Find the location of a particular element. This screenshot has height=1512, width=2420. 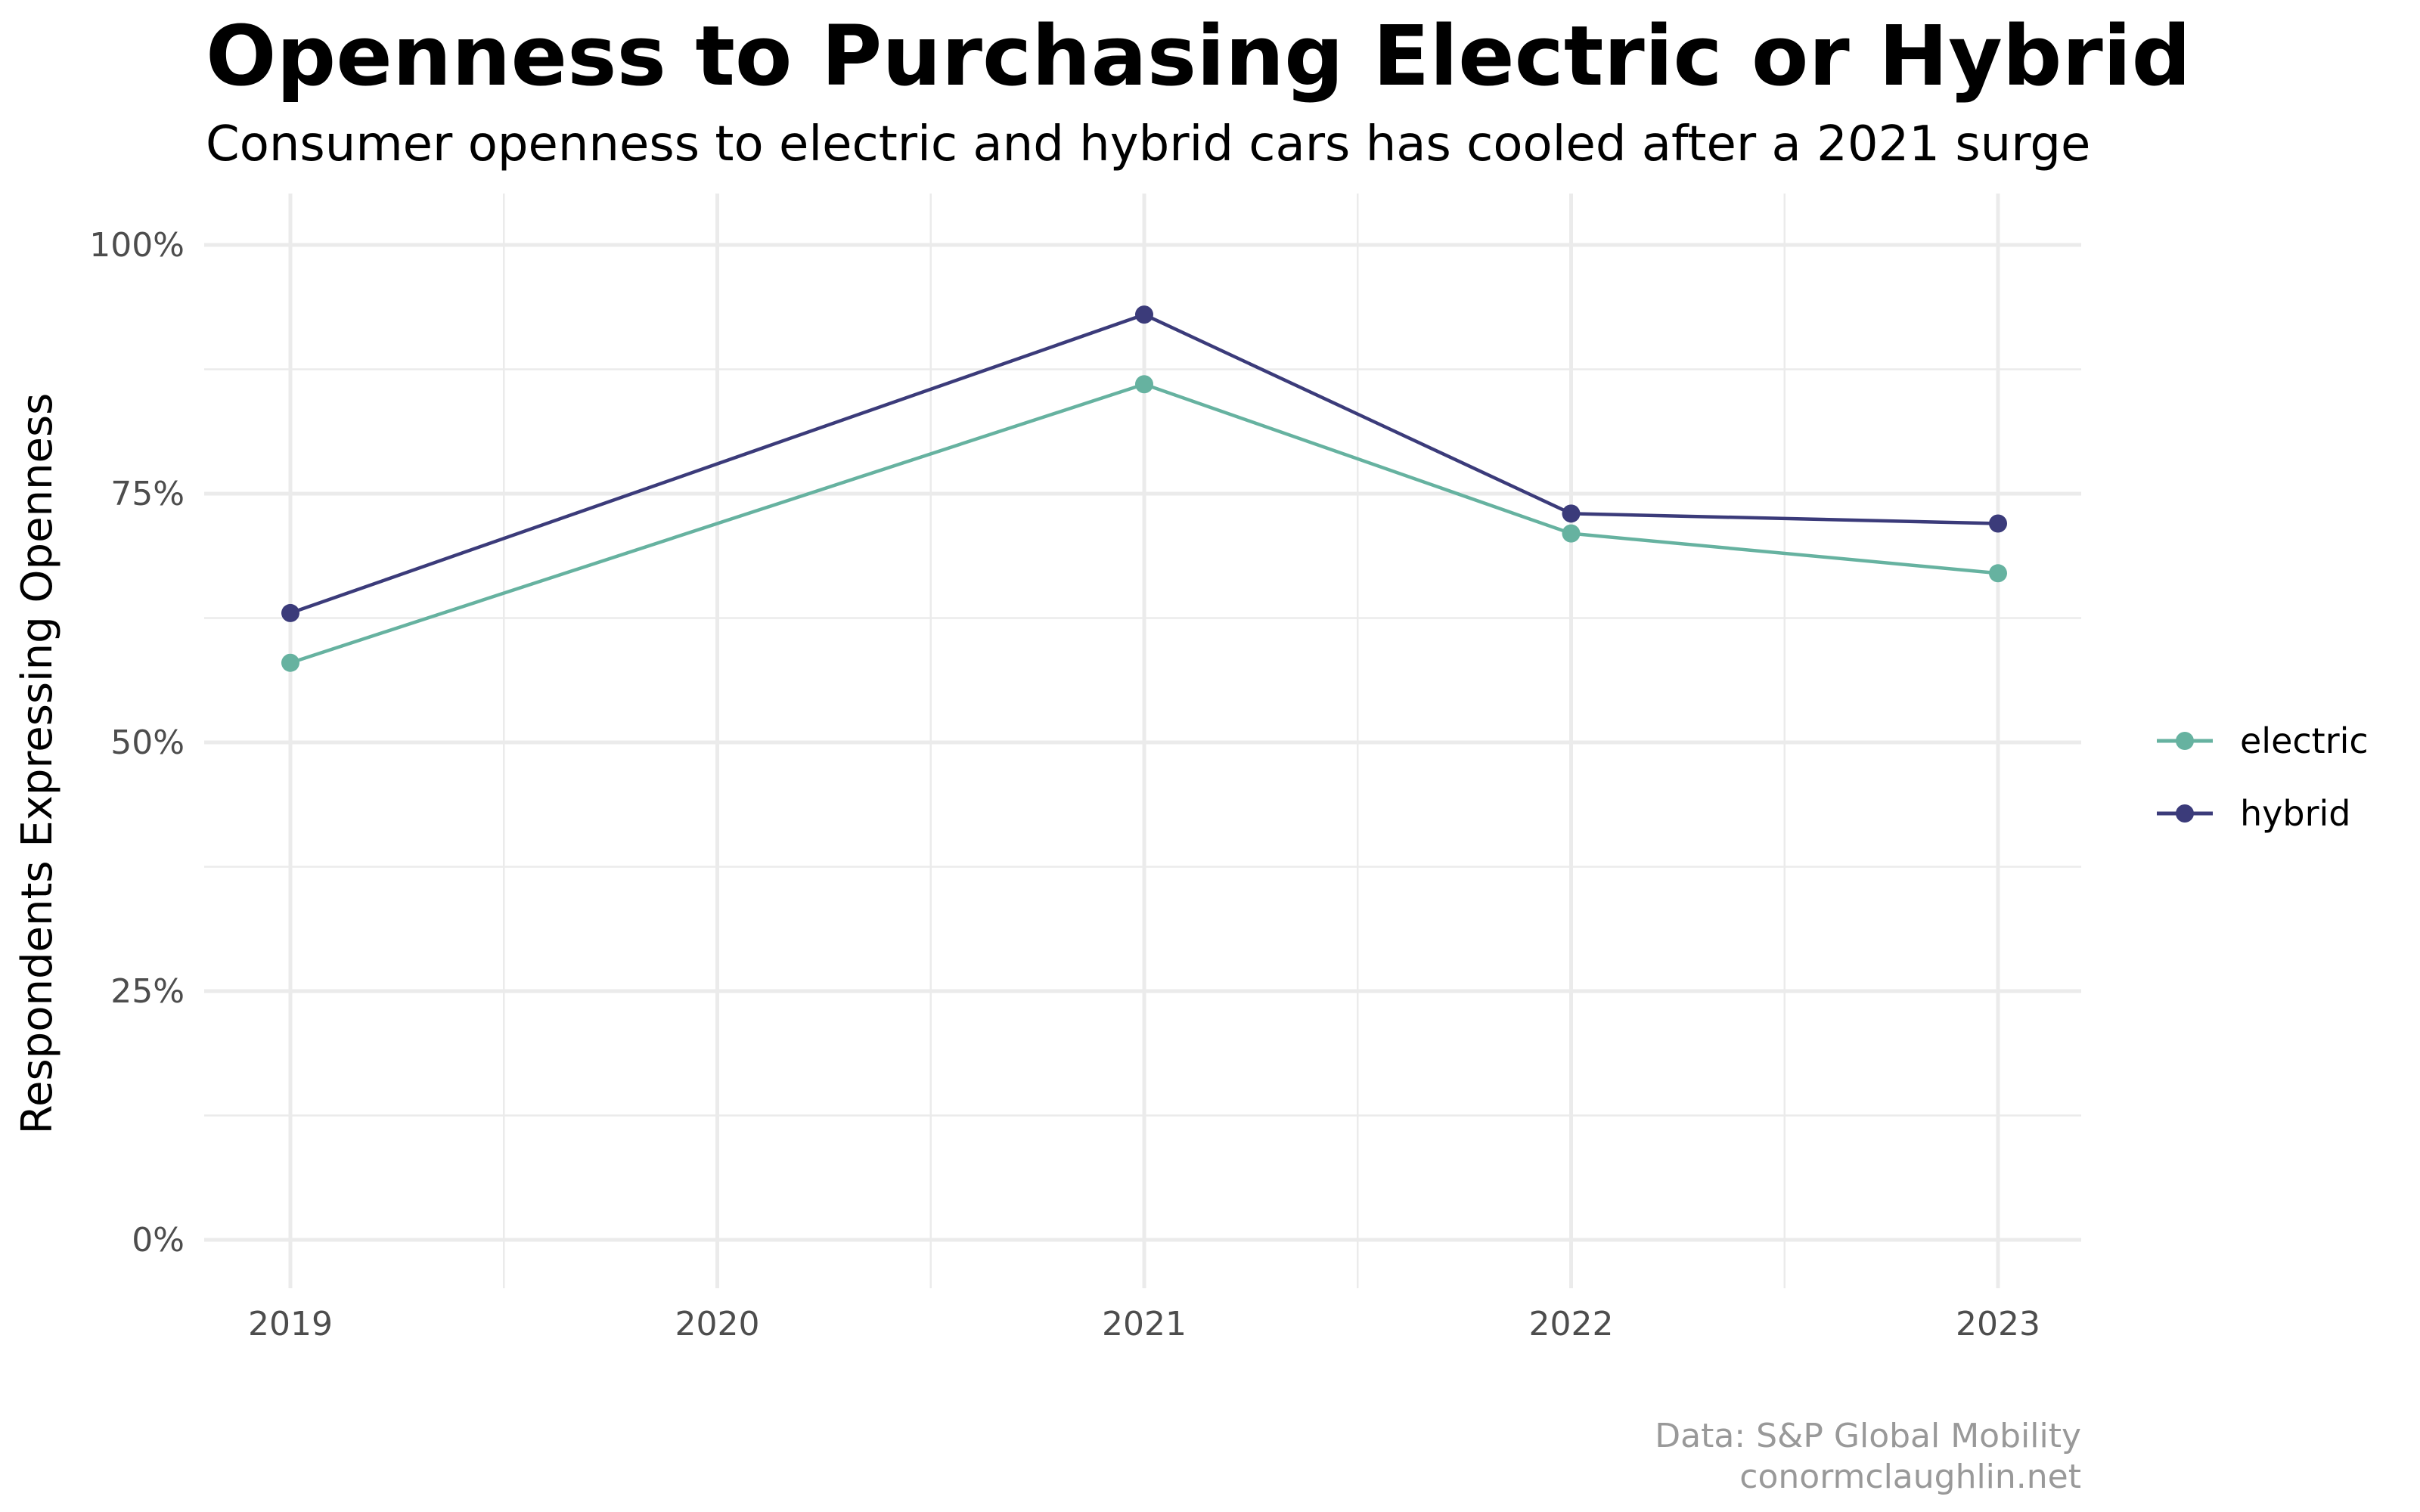

series-hybrid is located at coordinates (1144, 463).